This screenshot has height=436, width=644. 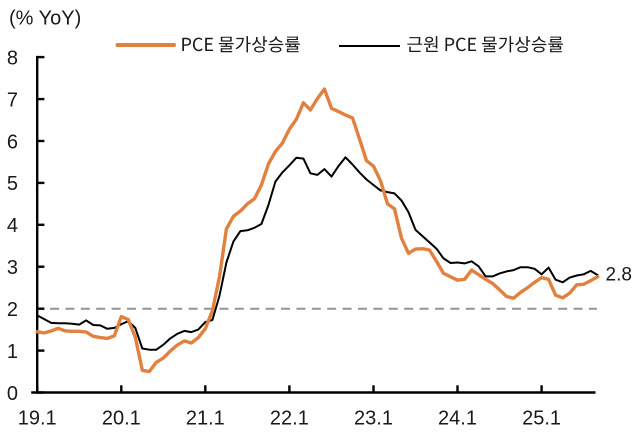 I want to click on svg-text: 20.1, so click(x=121, y=419).